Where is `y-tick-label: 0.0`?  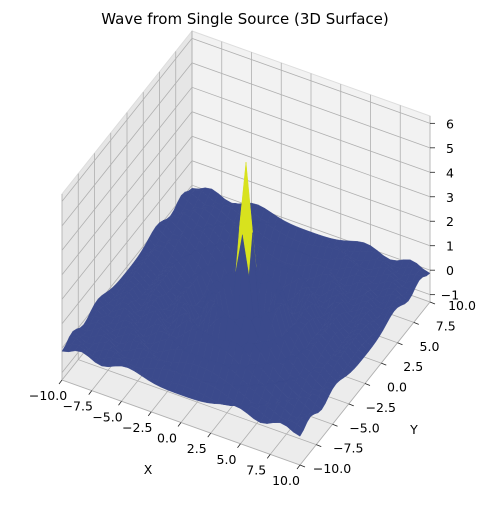 y-tick-label: 0.0 is located at coordinates (397, 387).